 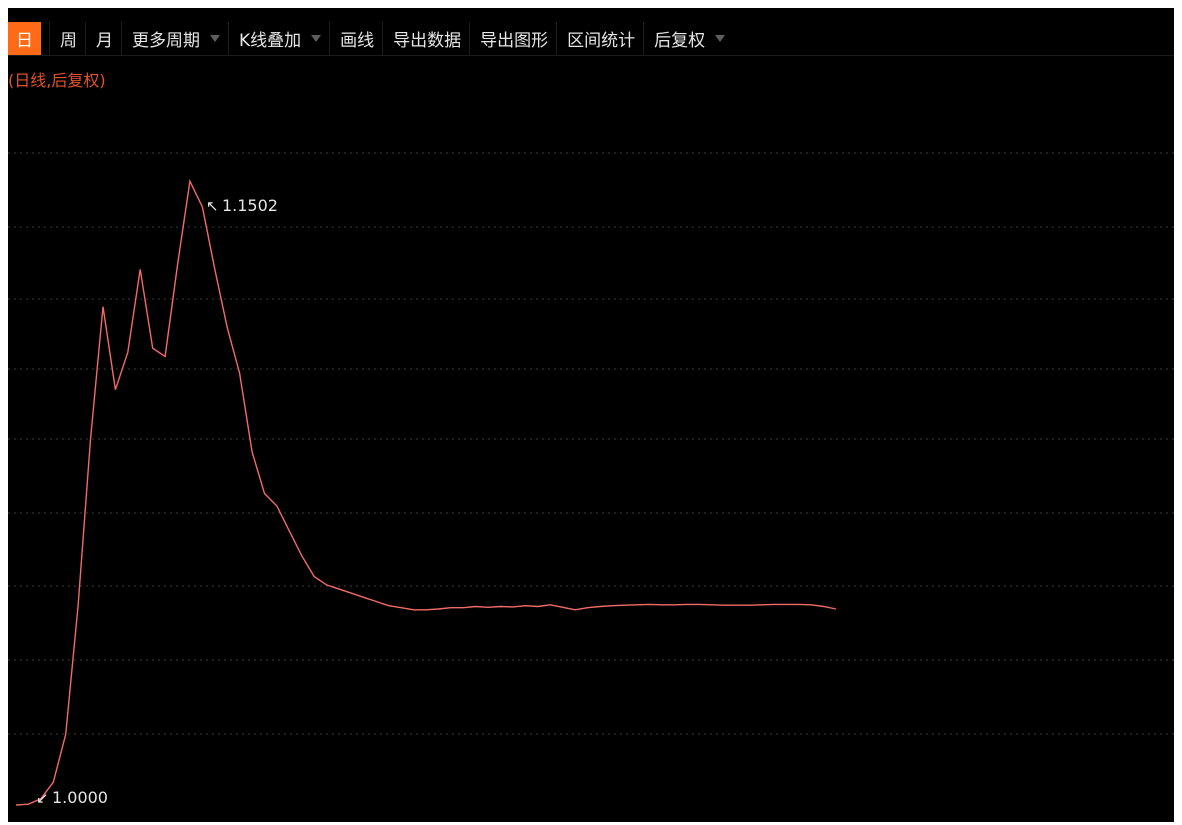 I want to click on export-image-button: 导出图形, so click(x=514, y=38).